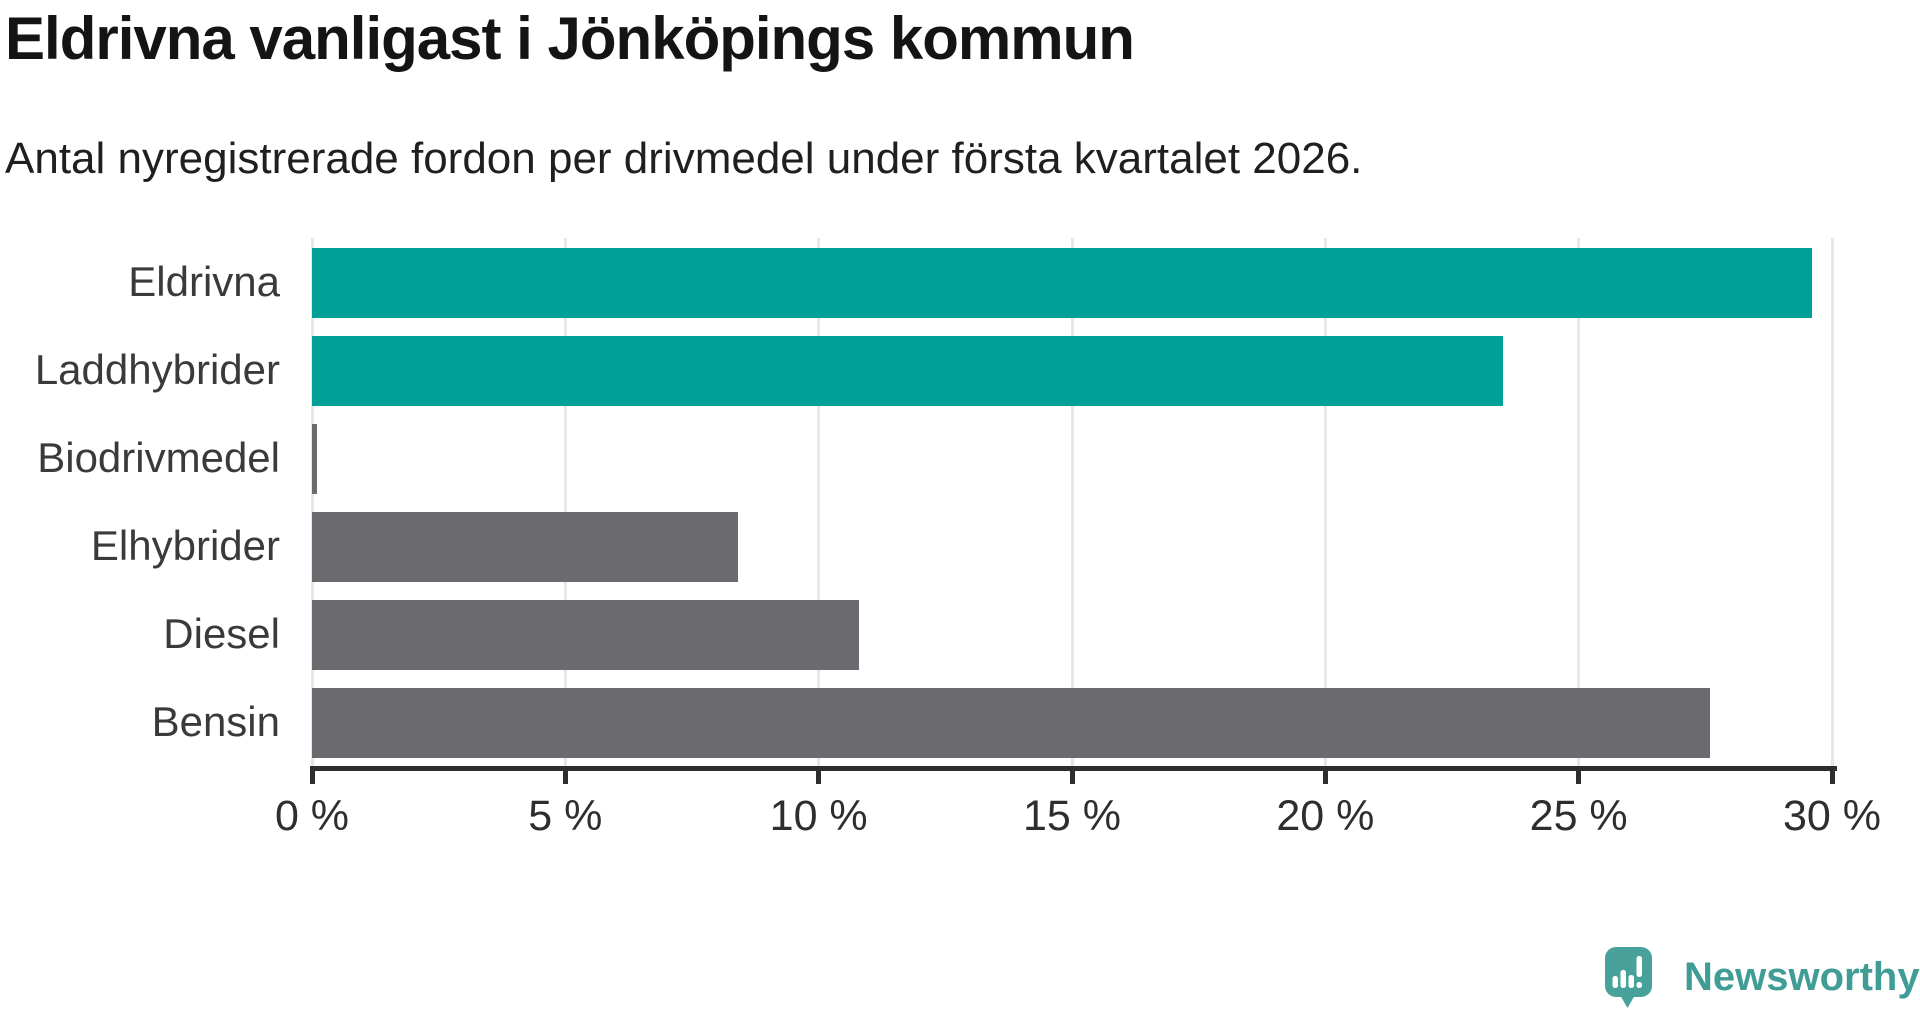  What do you see at coordinates (907, 371) in the screenshot?
I see `bar-laddhybrider` at bounding box center [907, 371].